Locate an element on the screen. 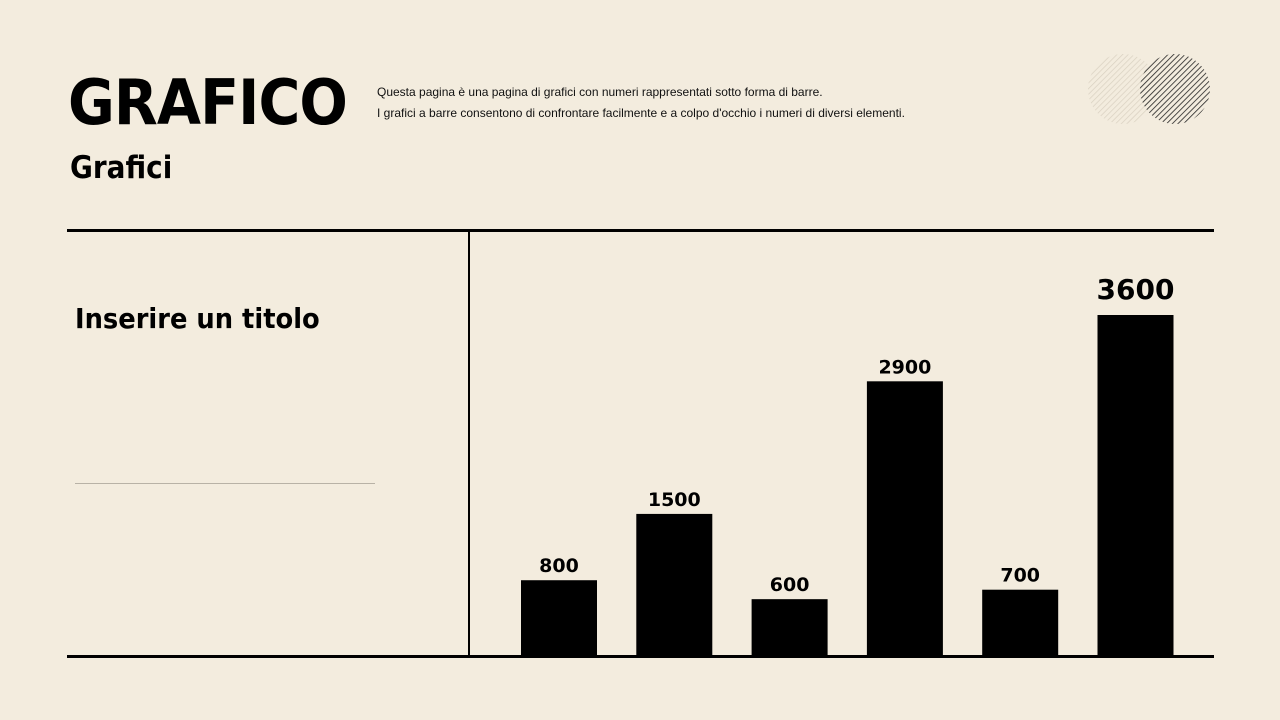 The height and width of the screenshot is (720, 1280). data-label: 3600 is located at coordinates (1136, 289).